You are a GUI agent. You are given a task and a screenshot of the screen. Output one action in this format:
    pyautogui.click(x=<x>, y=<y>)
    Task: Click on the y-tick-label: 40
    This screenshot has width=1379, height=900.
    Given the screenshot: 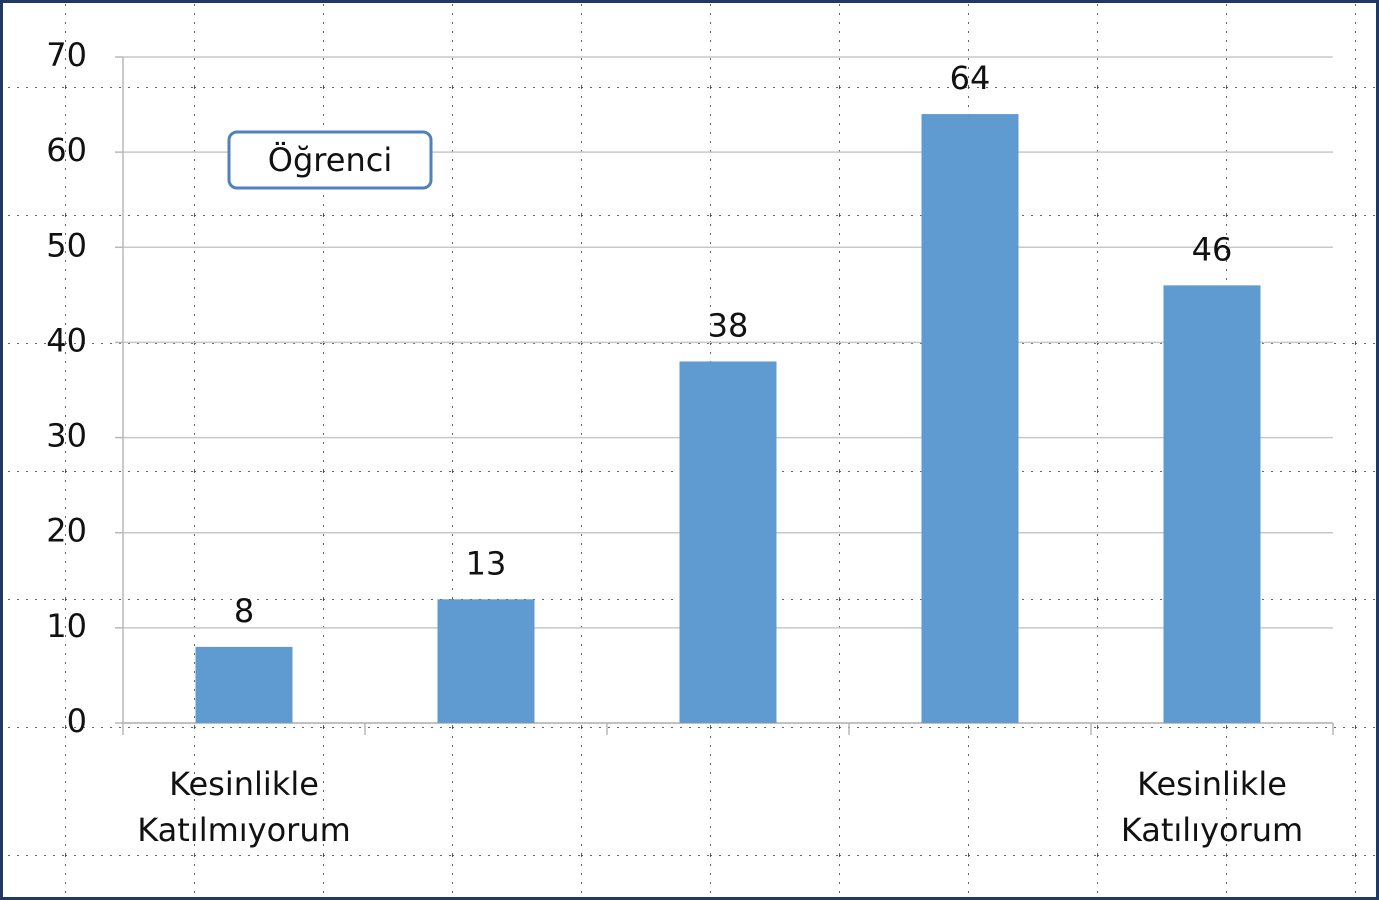 What is the action you would take?
    pyautogui.click(x=66, y=340)
    